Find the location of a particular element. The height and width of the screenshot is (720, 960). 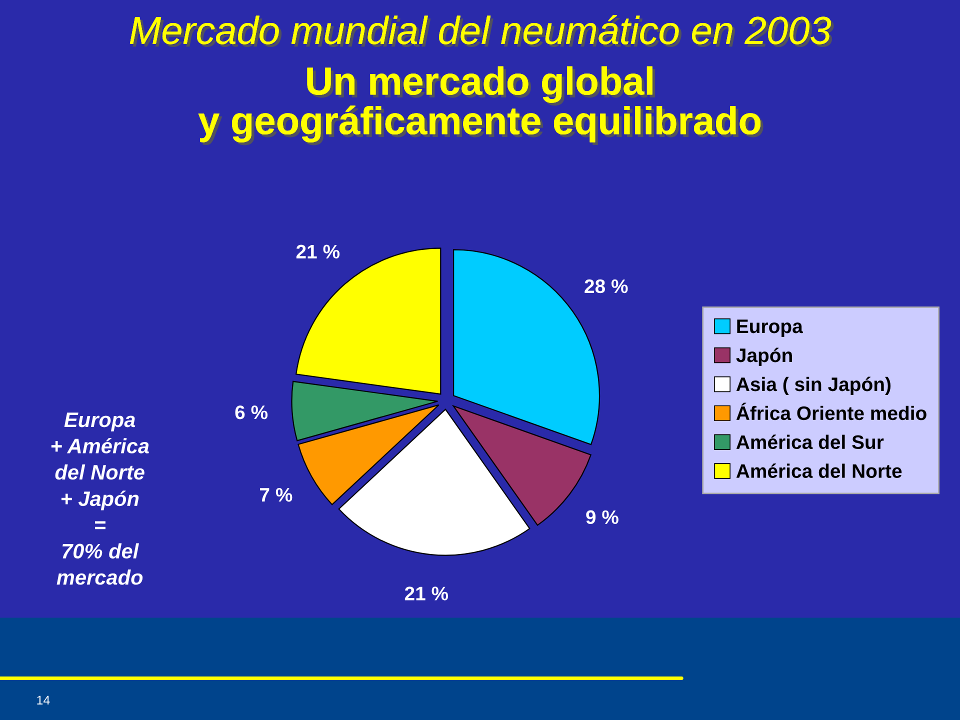

legend-label: América del Sur is located at coordinates (810, 442).